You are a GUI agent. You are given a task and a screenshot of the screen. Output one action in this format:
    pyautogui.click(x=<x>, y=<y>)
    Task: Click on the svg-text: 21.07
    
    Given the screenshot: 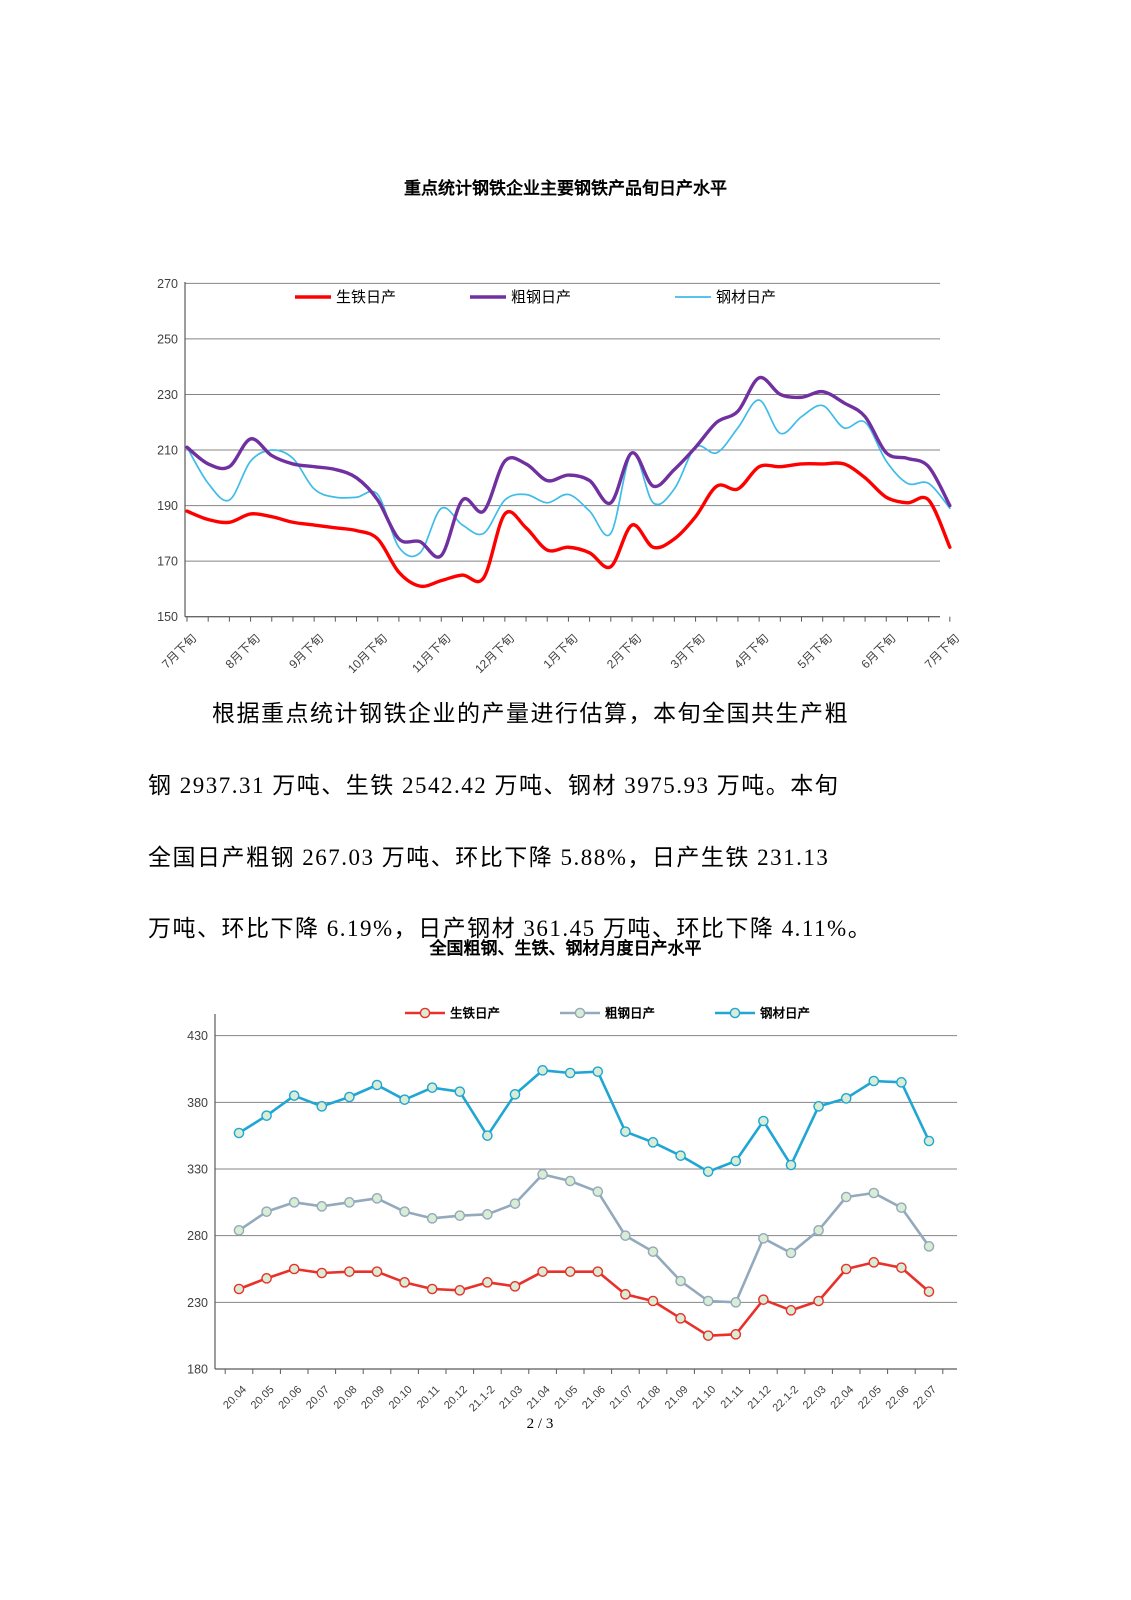 What is the action you would take?
    pyautogui.click(x=622, y=1398)
    